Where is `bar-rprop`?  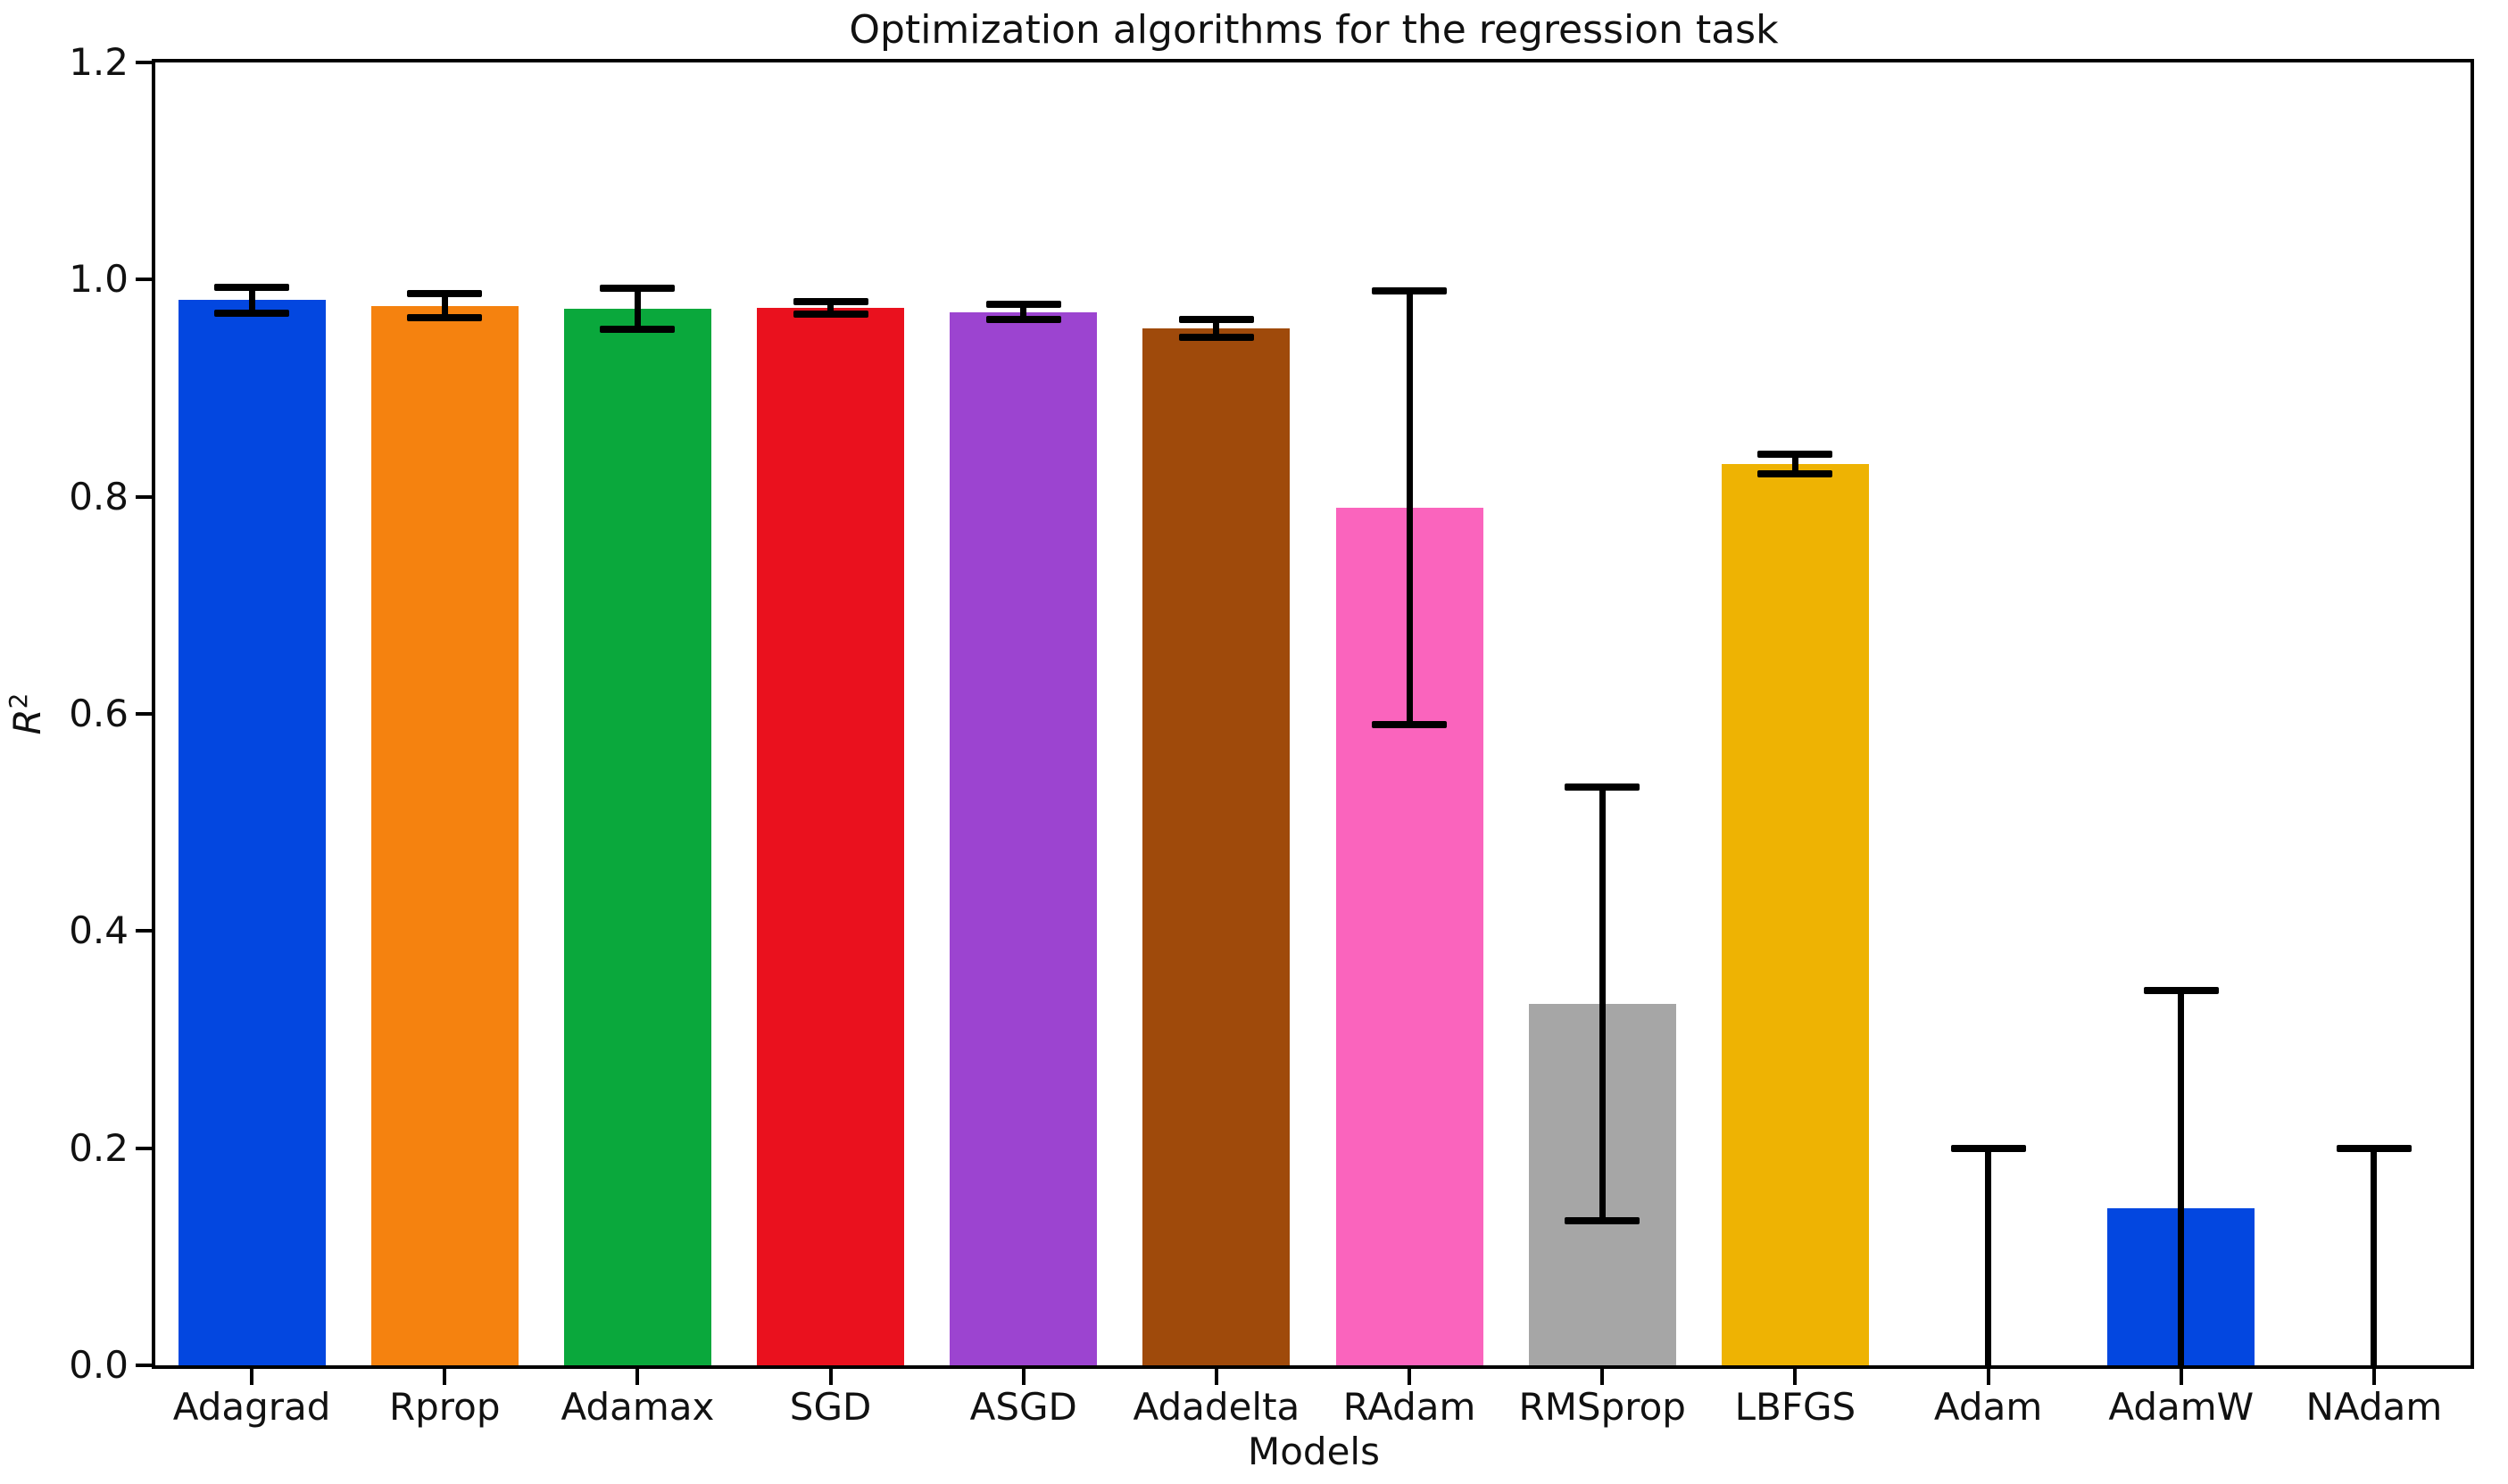 bar-rprop is located at coordinates (445, 835).